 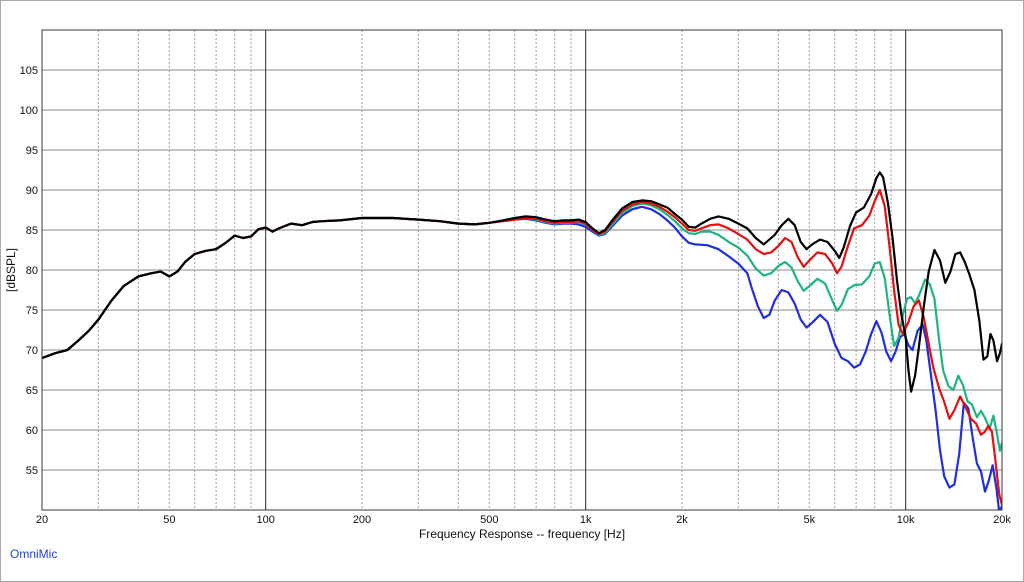 I want to click on x-tick-label: 5k, so click(x=810, y=520).